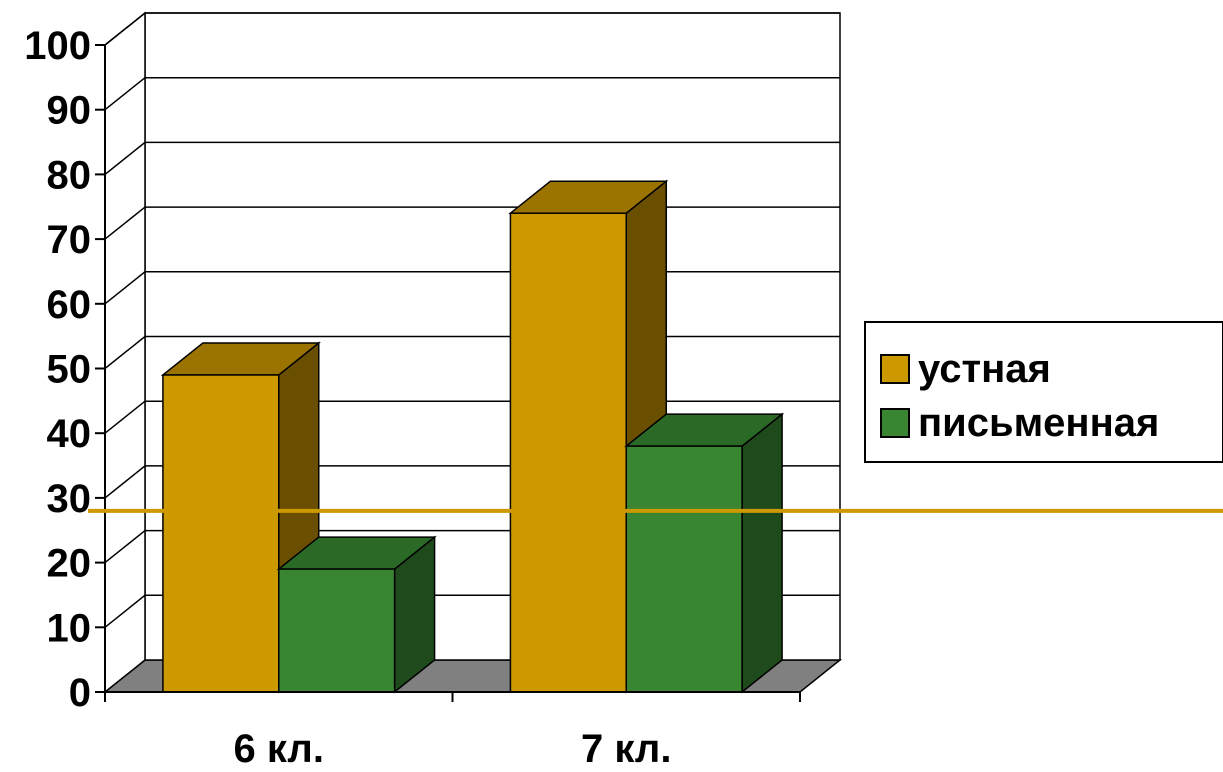 This screenshot has height=772, width=1223. What do you see at coordinates (1039, 422) in the screenshot?
I see `legend-label-written: письменная` at bounding box center [1039, 422].